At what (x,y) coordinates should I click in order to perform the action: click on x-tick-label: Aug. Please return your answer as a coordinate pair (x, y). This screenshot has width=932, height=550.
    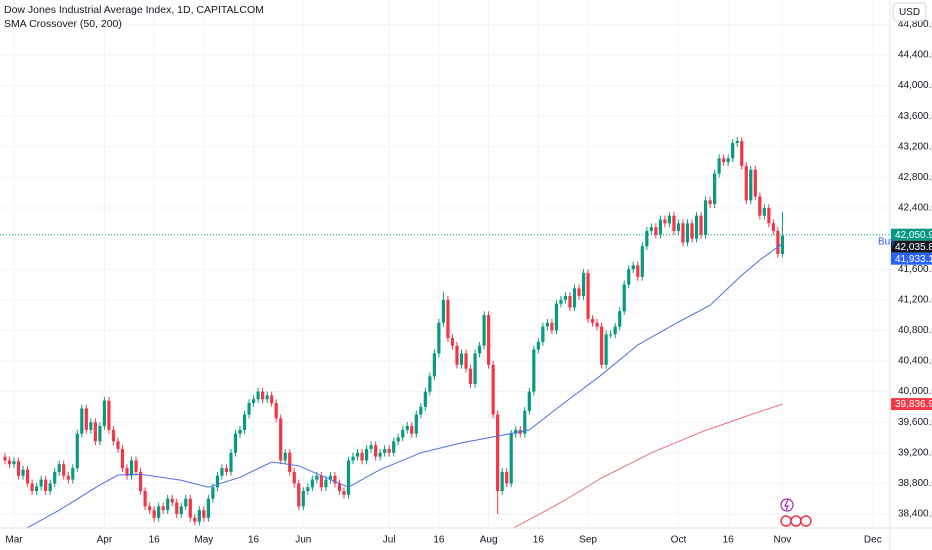
    Looking at the image, I should click on (489, 540).